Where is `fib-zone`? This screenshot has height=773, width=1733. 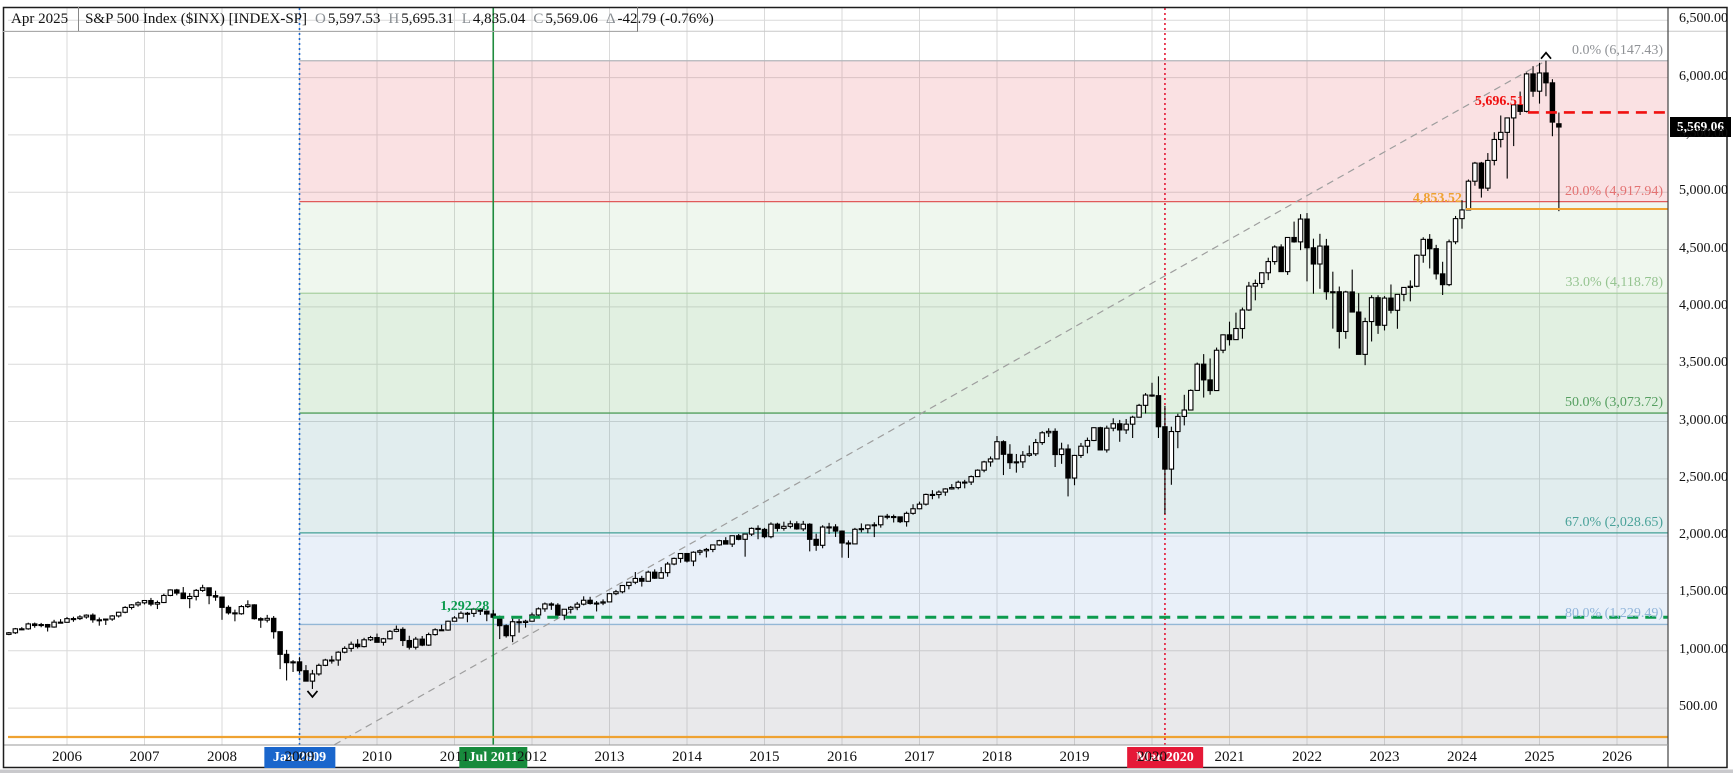
fib-zone is located at coordinates (983, 353).